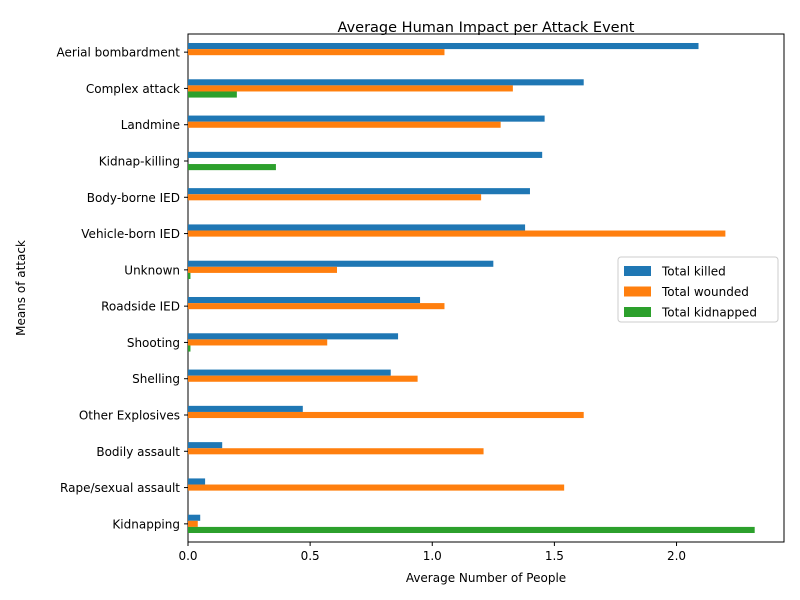 The height and width of the screenshot is (600, 800). What do you see at coordinates (693, 272) in the screenshot?
I see `legend-label: Total killed` at bounding box center [693, 272].